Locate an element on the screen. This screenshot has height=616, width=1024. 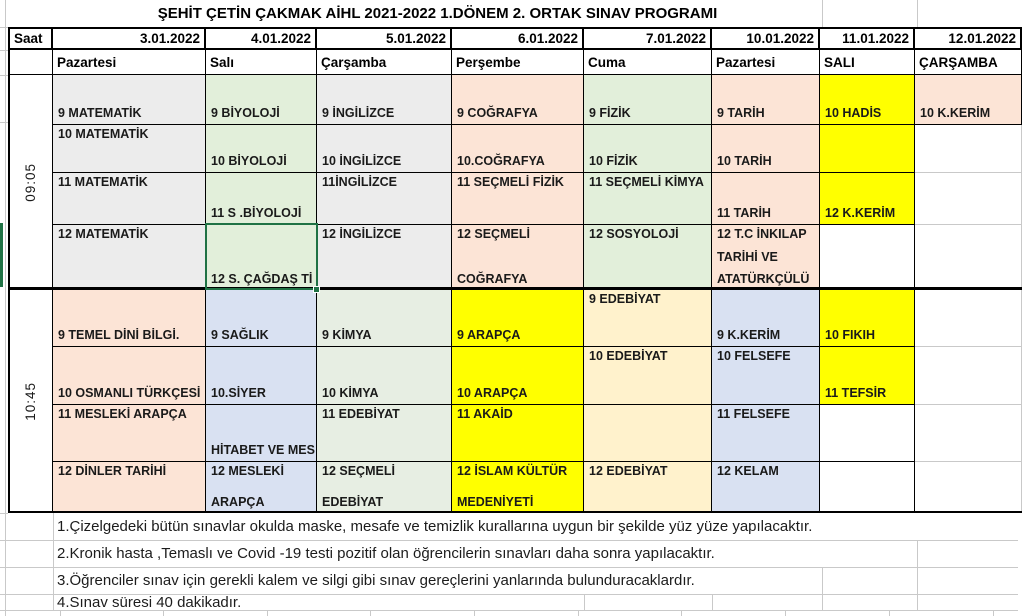
schedule-cell: 12 İNGİLİZCE is located at coordinates (384, 257).